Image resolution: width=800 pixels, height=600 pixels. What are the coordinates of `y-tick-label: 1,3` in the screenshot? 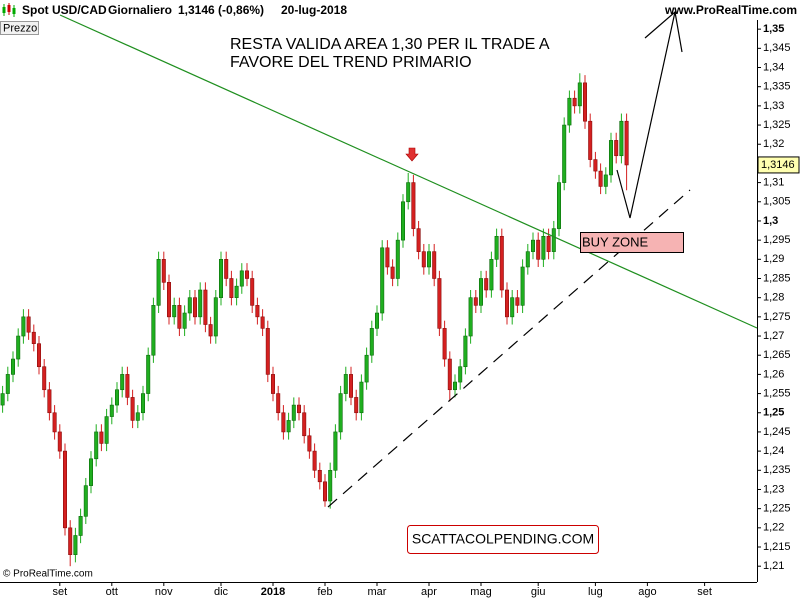 It's located at (770, 221).